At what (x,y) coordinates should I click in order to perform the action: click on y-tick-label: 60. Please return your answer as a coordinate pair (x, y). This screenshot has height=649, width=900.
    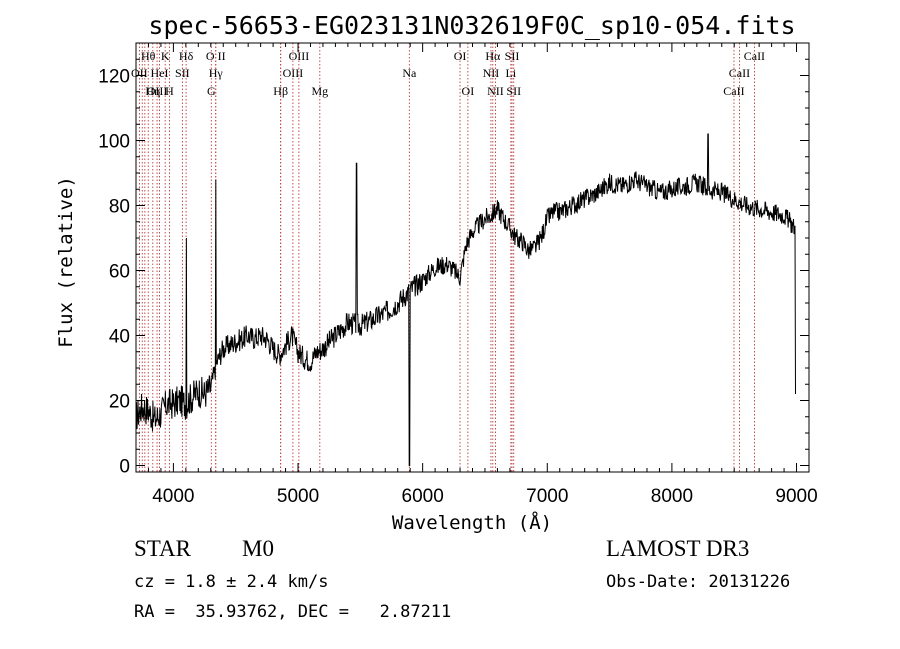
    Looking at the image, I should click on (119, 272).